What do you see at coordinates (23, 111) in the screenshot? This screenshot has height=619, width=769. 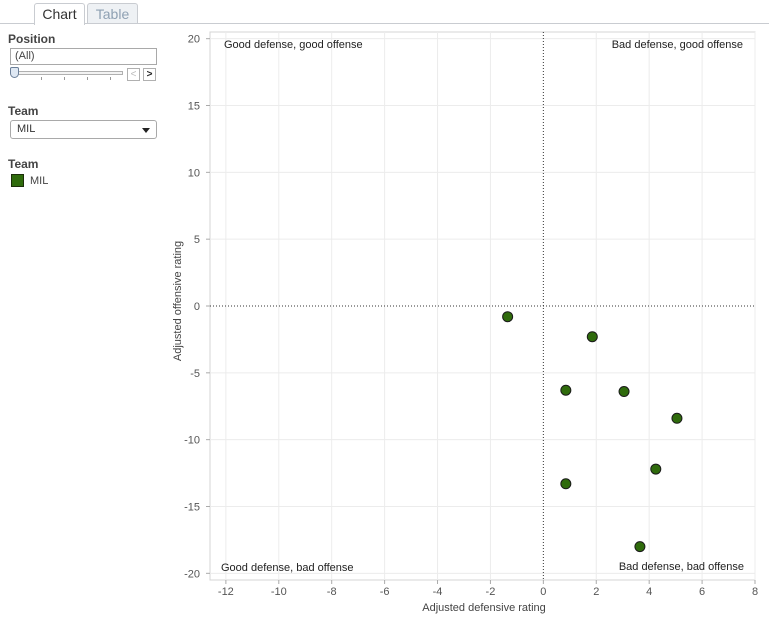 I see `team-filter-title: Team` at bounding box center [23, 111].